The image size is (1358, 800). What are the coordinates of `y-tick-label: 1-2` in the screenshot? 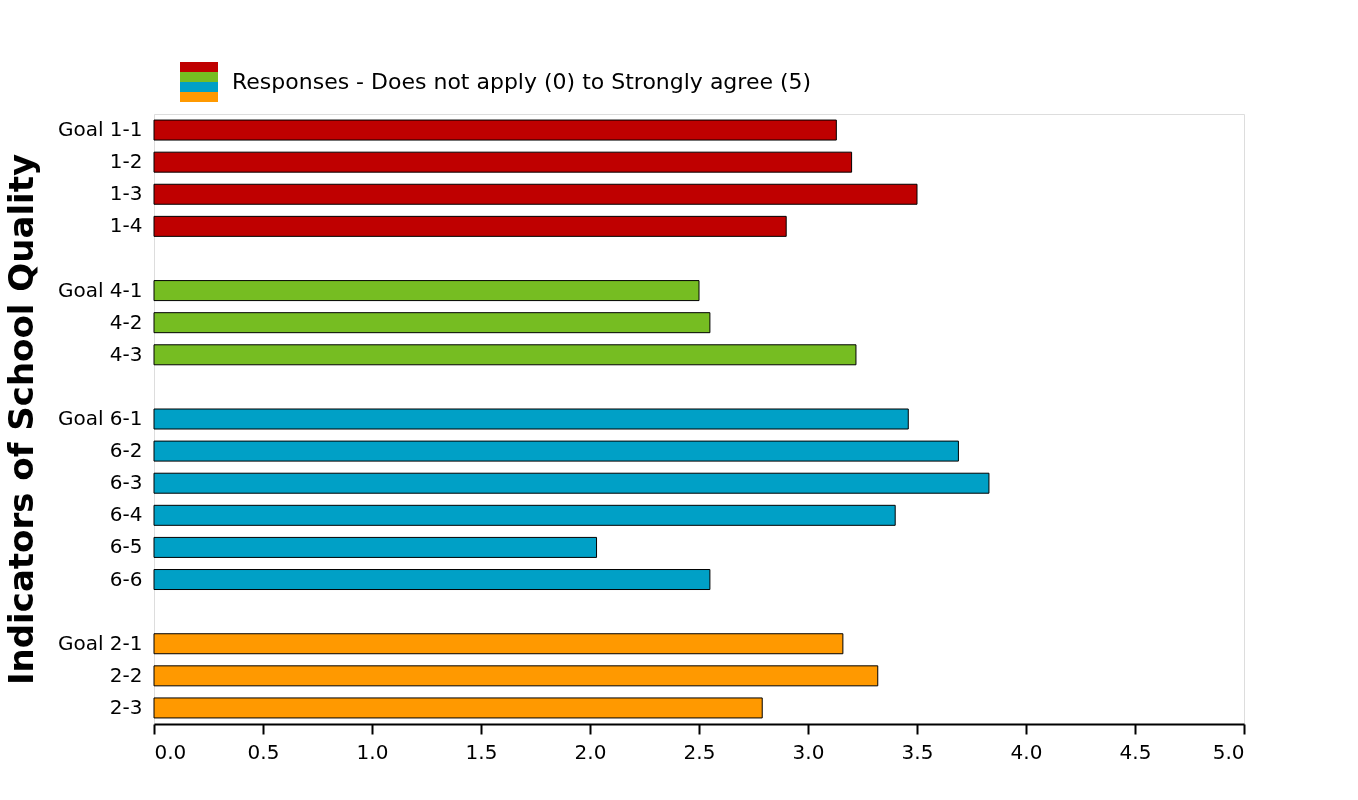 It's located at (126, 161).